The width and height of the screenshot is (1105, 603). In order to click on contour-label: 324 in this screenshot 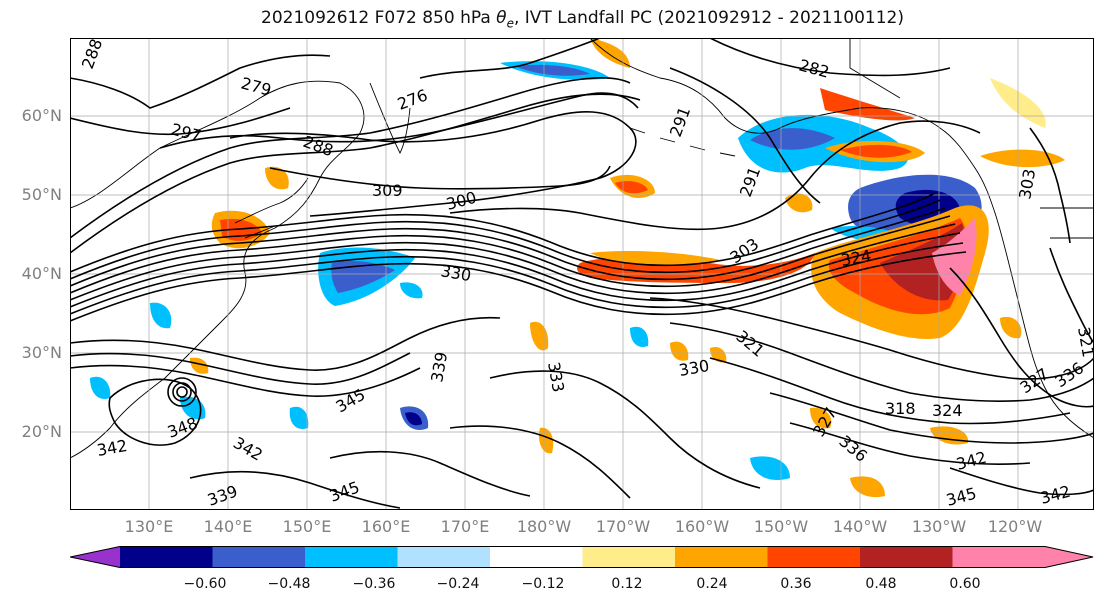, I will do `click(947, 410)`.